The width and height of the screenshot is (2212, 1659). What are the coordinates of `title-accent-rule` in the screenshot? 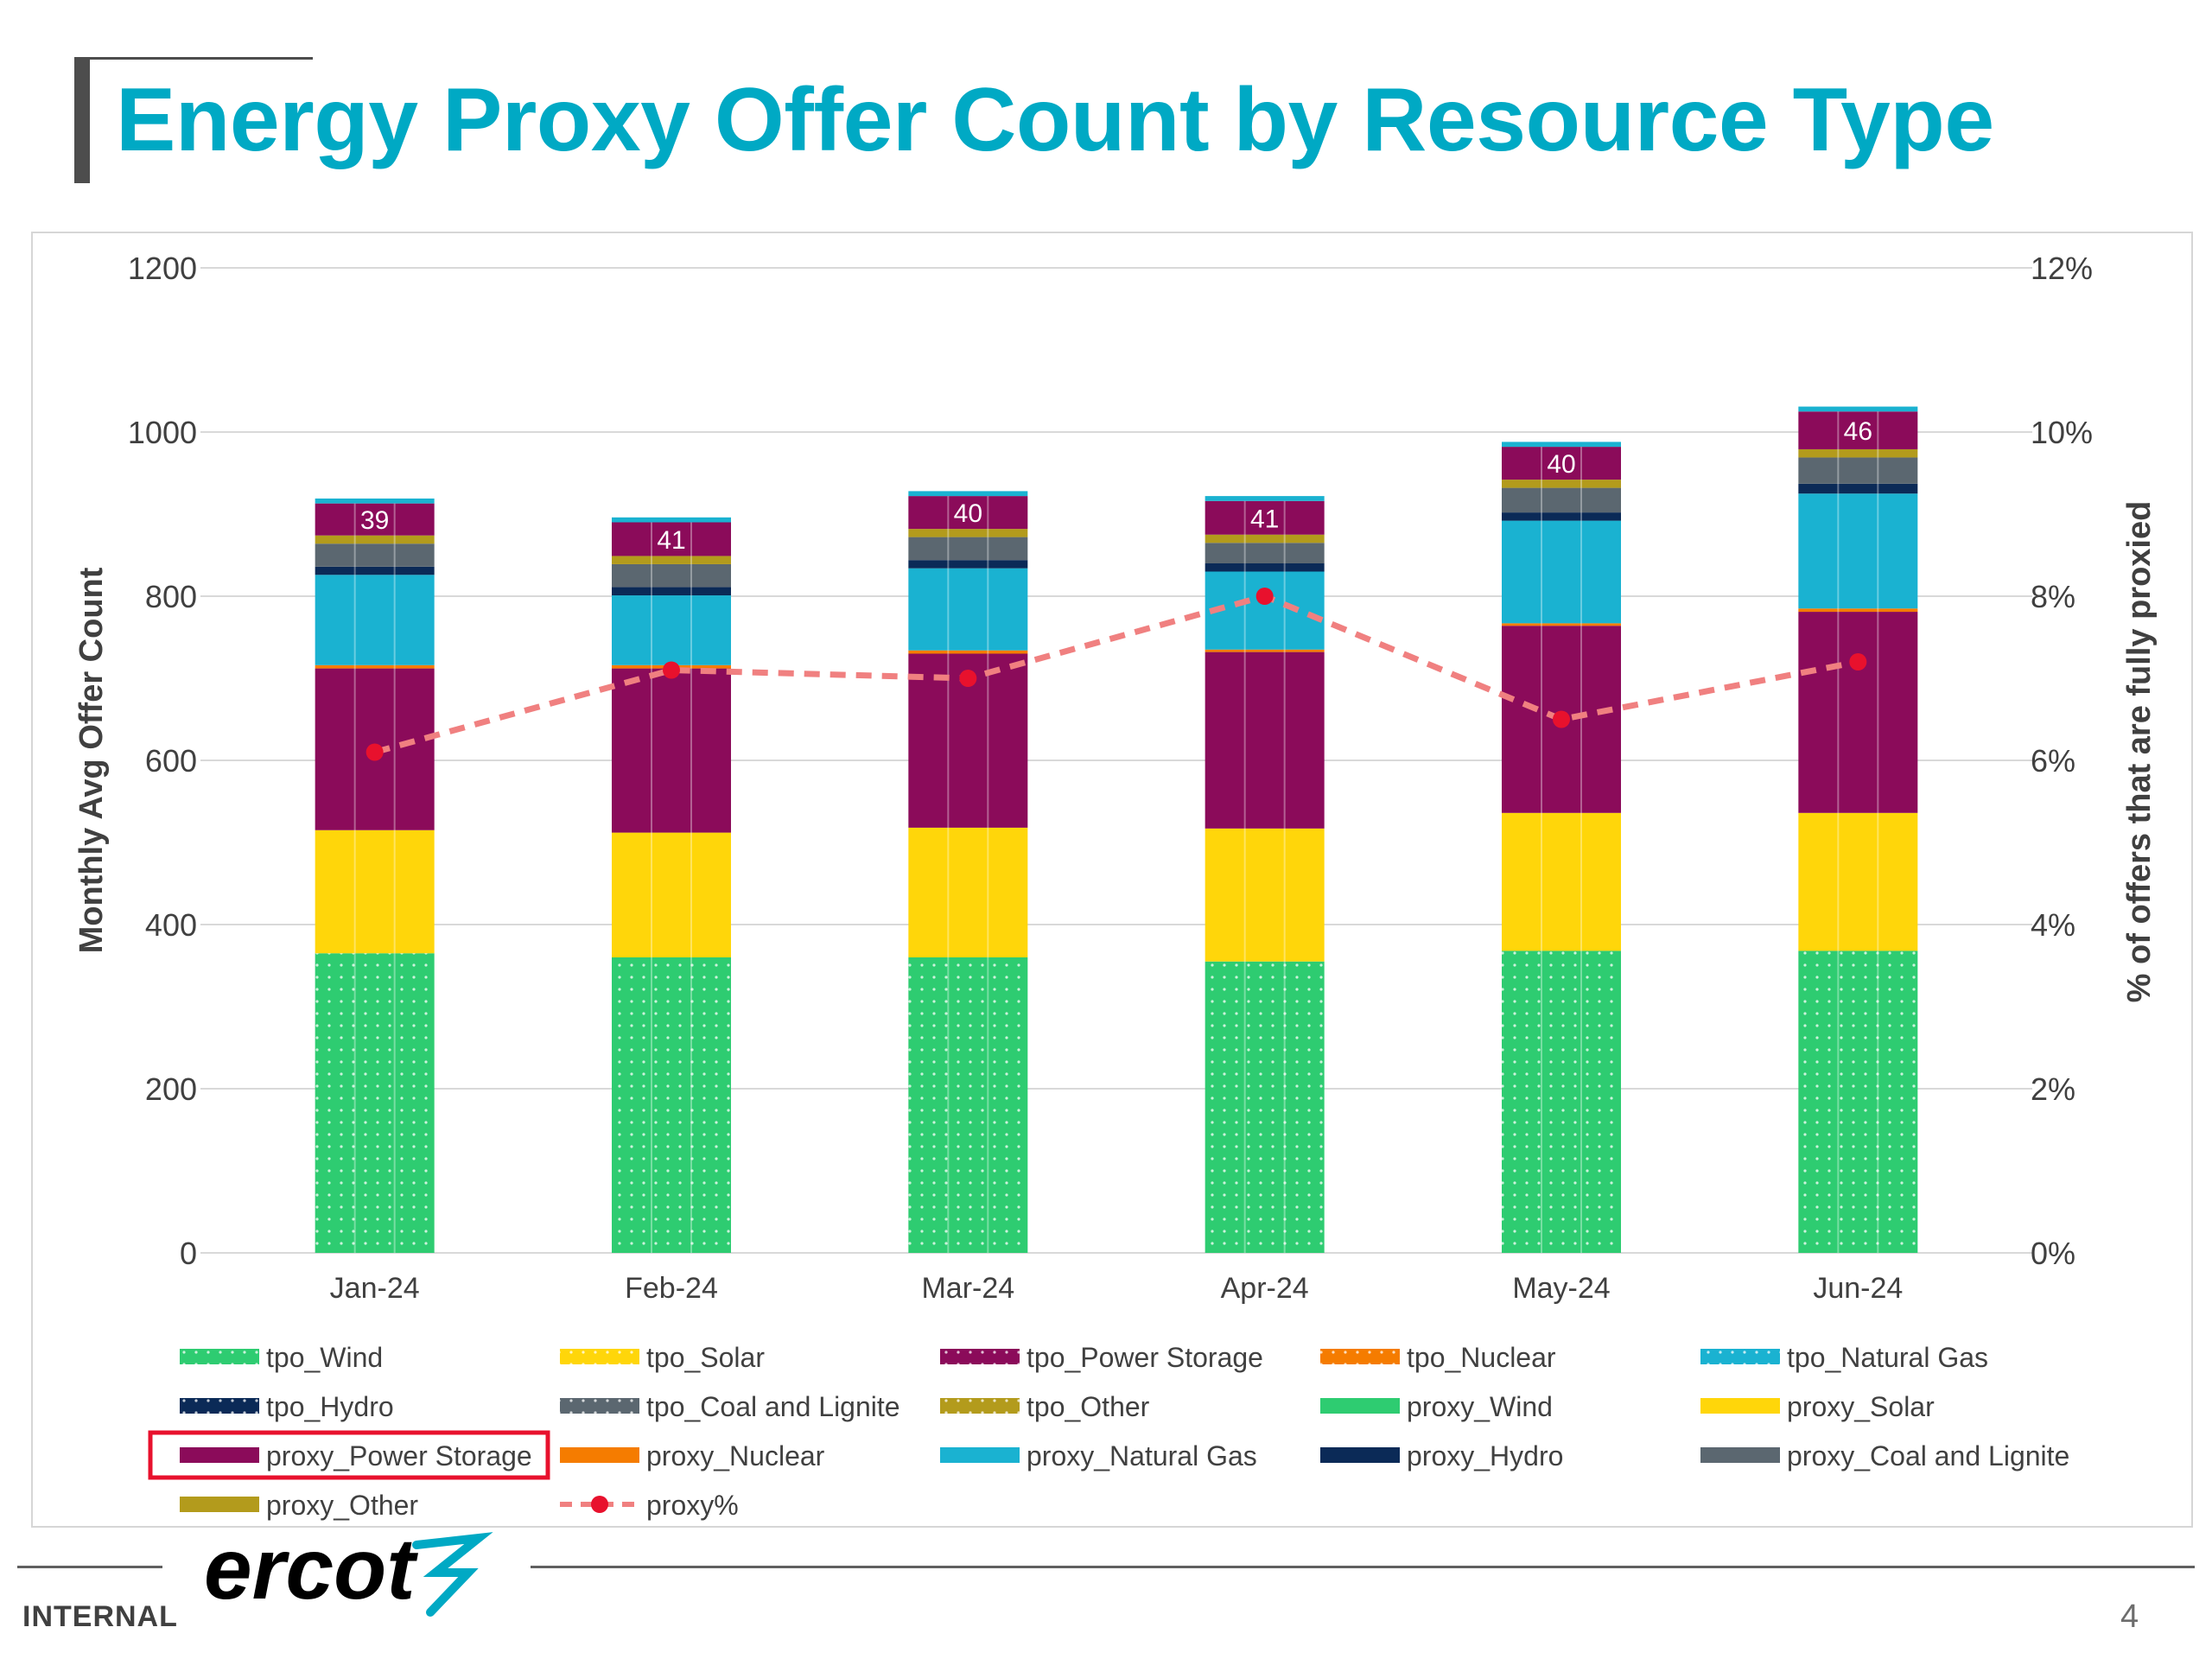 It's located at (193, 58).